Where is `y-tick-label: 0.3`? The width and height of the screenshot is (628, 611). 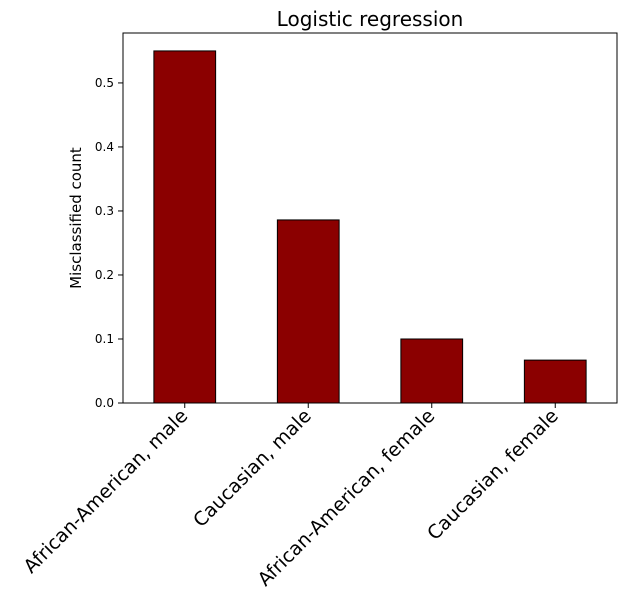
y-tick-label: 0.3 is located at coordinates (104, 211).